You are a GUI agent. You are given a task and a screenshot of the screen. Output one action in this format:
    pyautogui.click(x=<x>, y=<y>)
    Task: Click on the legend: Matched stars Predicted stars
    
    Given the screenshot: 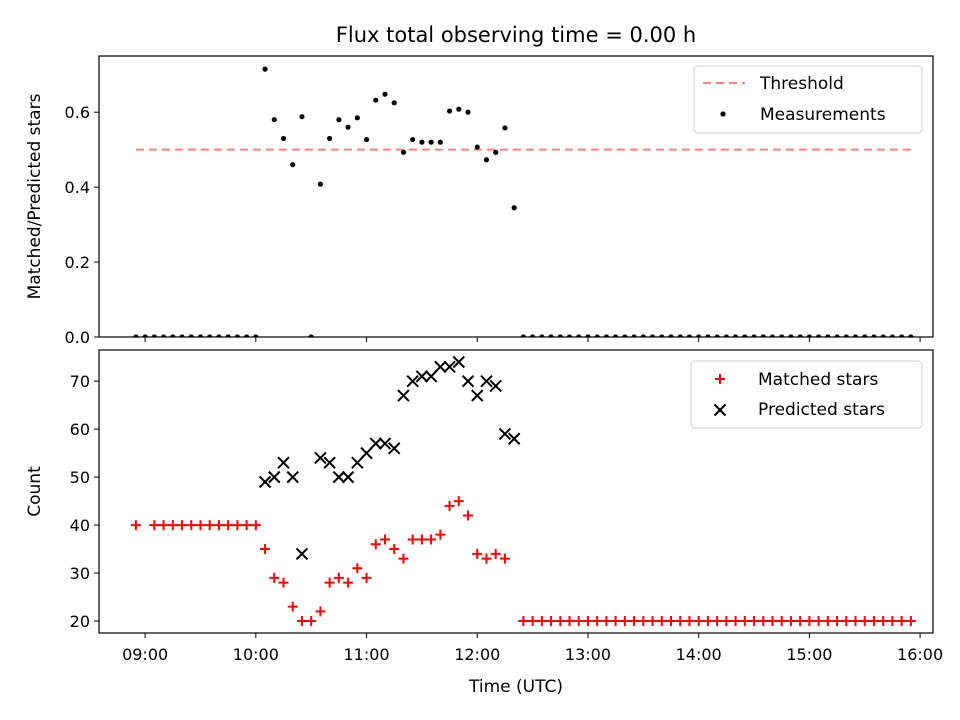 What is the action you would take?
    pyautogui.click(x=806, y=394)
    